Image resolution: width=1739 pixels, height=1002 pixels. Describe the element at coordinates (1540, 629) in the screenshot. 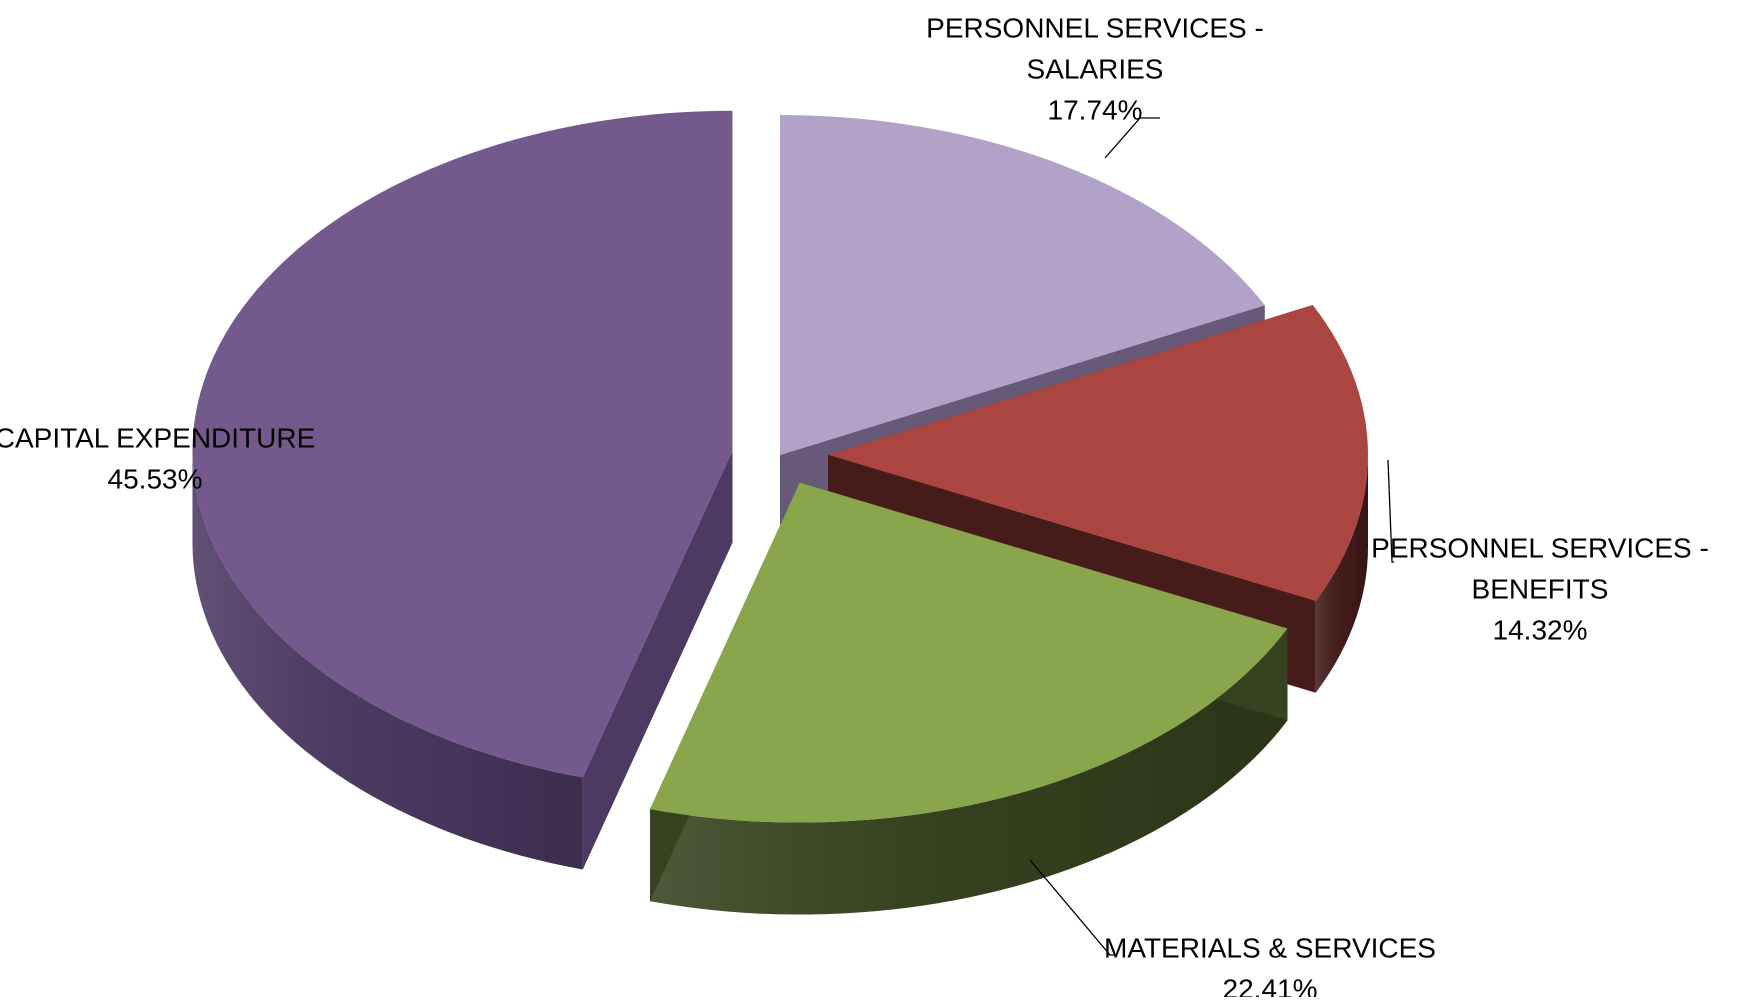

I see `data-label-percent-personnel-services-benefits: 14.32%` at that location.